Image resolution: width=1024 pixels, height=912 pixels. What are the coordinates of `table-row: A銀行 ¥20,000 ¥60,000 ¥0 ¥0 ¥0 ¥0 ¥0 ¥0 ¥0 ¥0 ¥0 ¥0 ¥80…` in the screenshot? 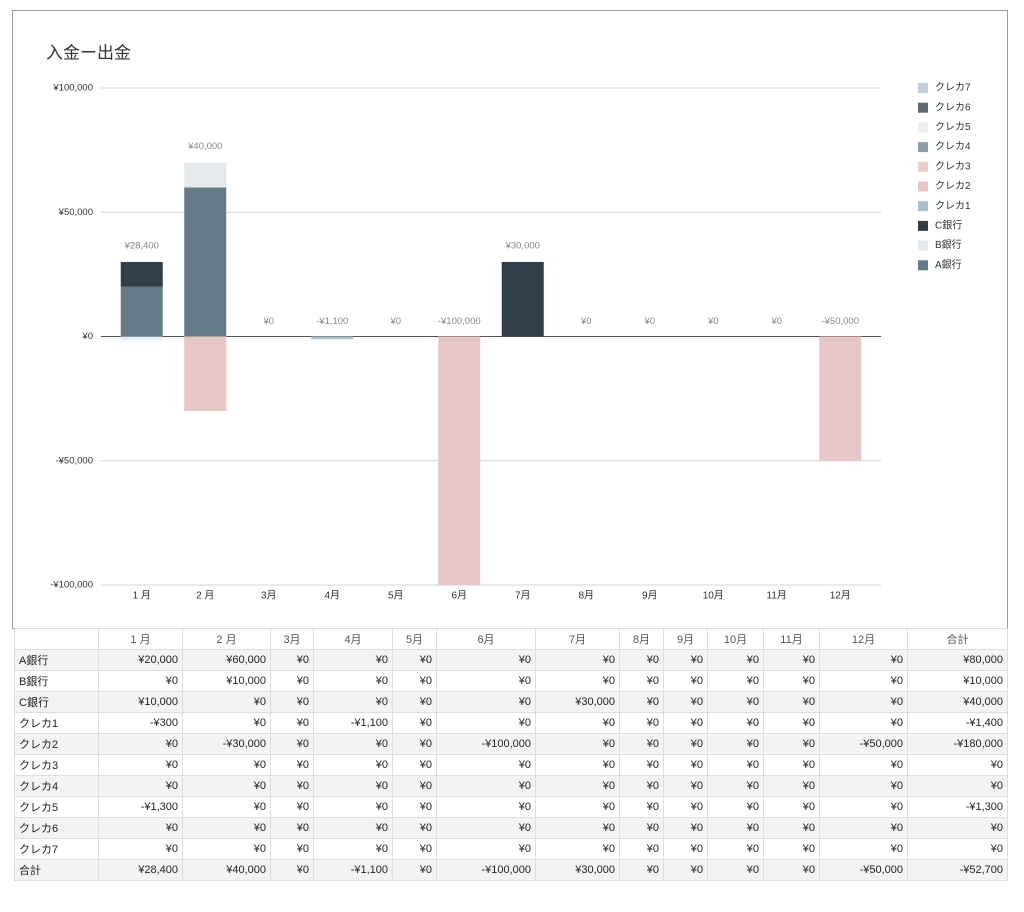 It's located at (511, 660).